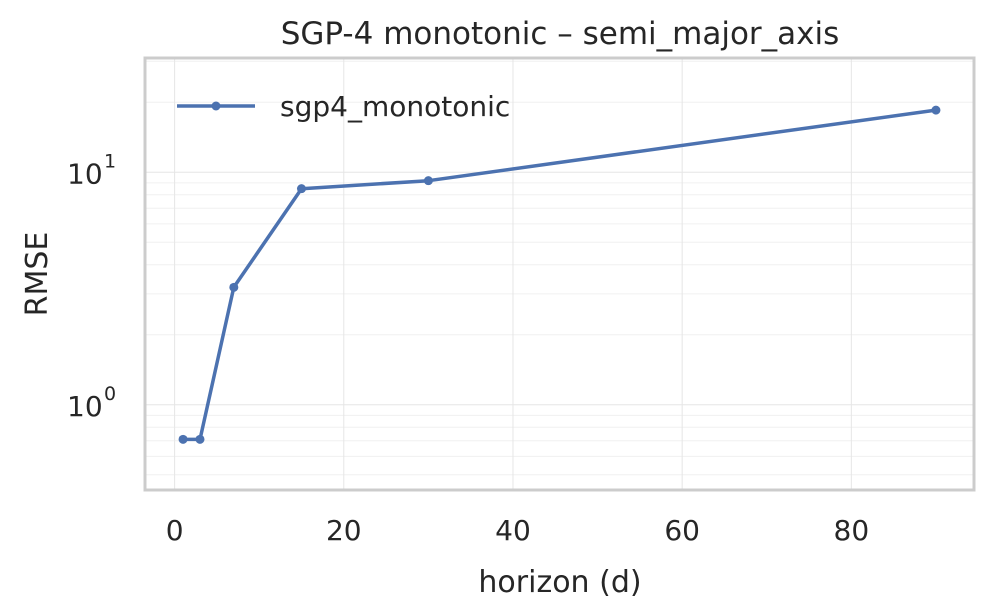 This screenshot has height=613, width=1001. I want to click on y-tick-label: 10 0, so click(91, 403).